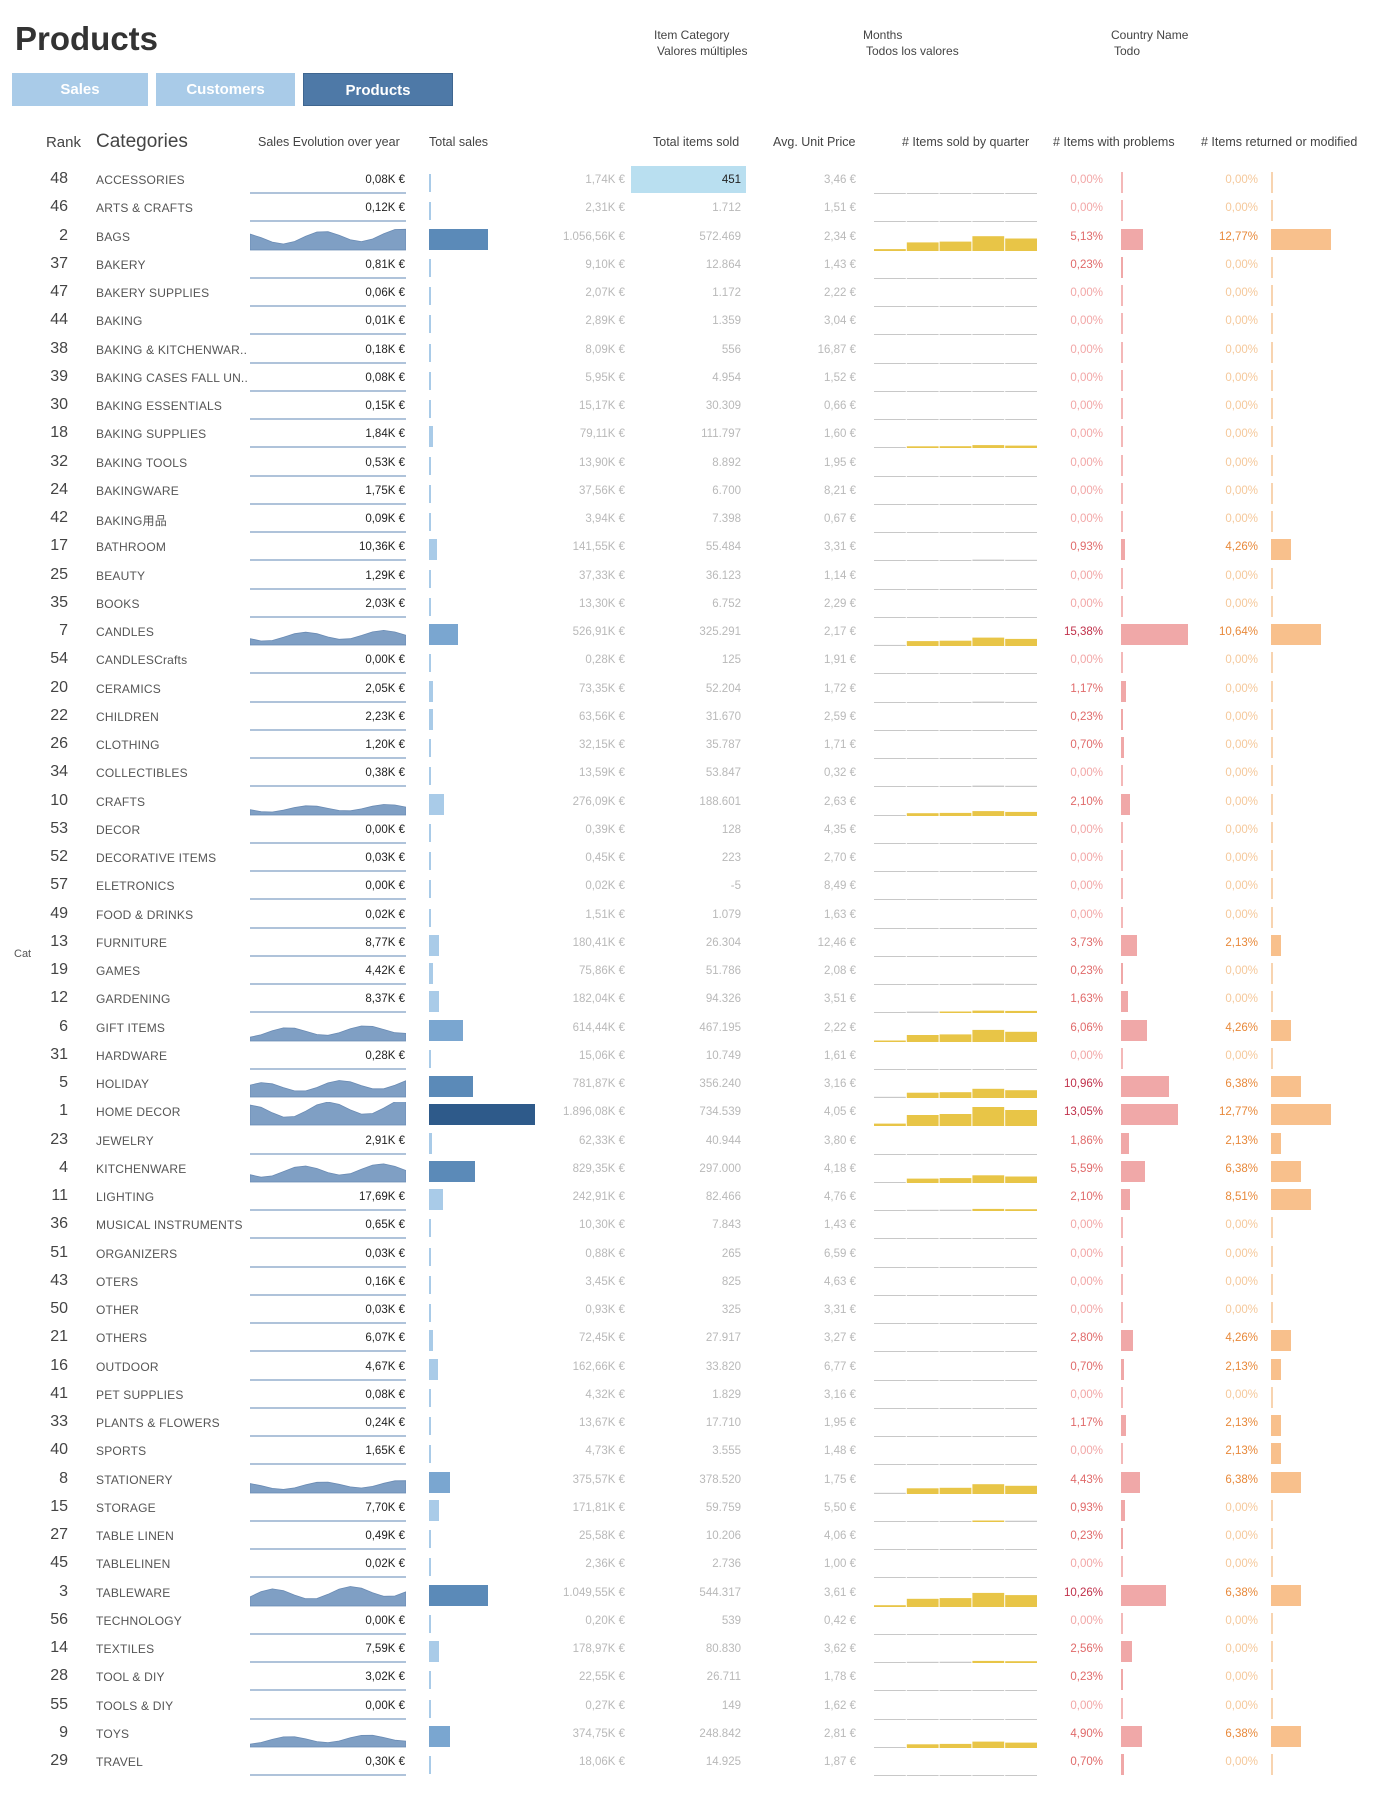  What do you see at coordinates (1149, 43) in the screenshot?
I see `filter-country-name: Country Name Todo` at bounding box center [1149, 43].